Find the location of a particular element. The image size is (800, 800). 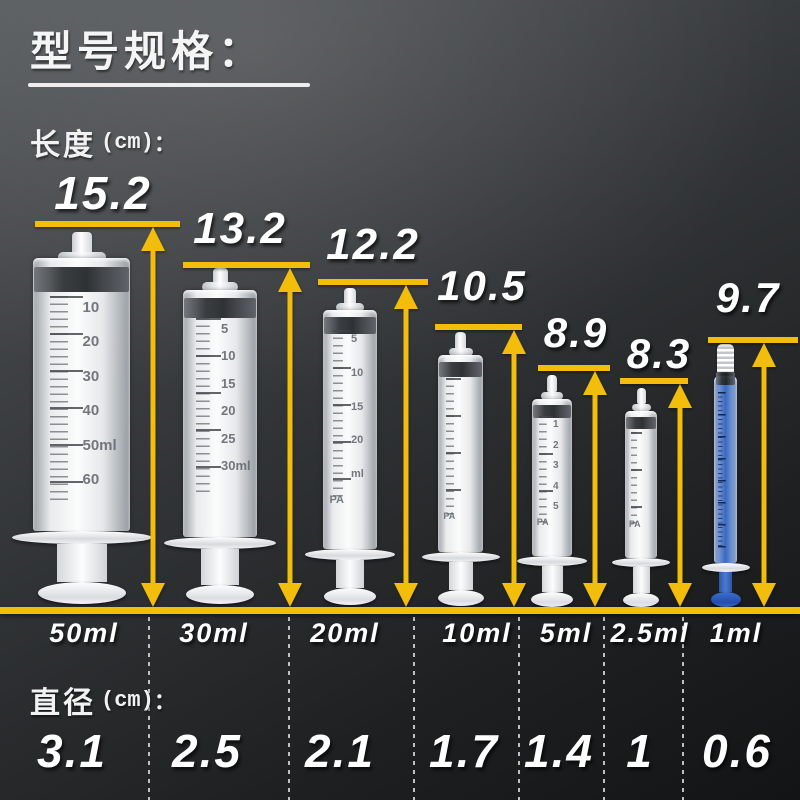

diameter-value: 1.4 is located at coordinates (559, 751).